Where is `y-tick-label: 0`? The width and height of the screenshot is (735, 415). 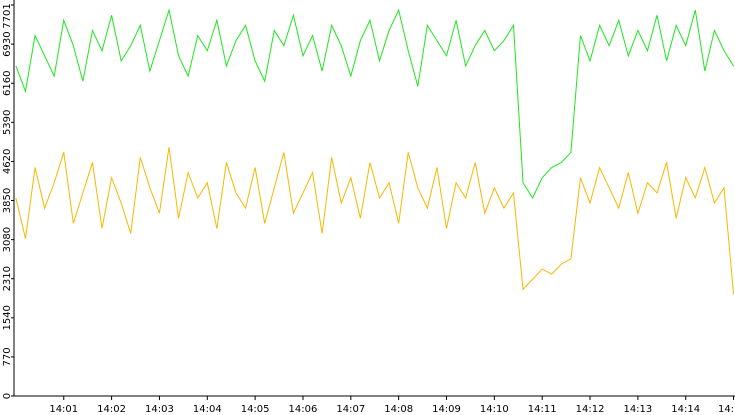
y-tick-label: 0 is located at coordinates (7, 396).